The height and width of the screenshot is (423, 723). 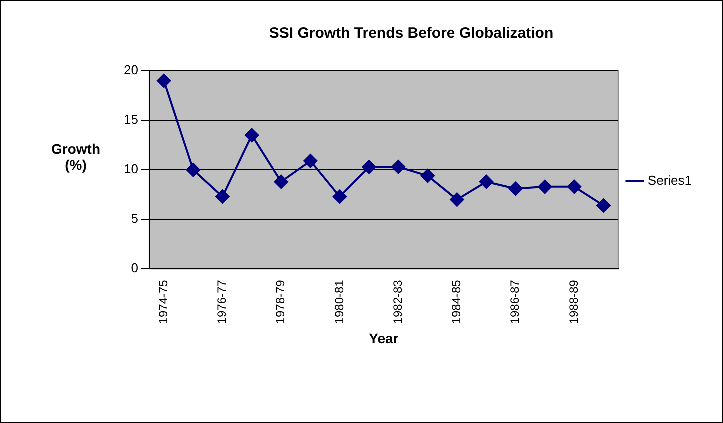 I want to click on x-tick-label: 1988-89, so click(x=573, y=302).